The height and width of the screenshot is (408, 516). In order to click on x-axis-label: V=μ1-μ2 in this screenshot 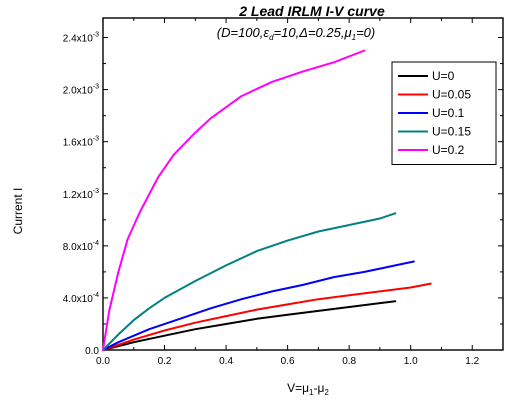, I will do `click(308, 389)`.